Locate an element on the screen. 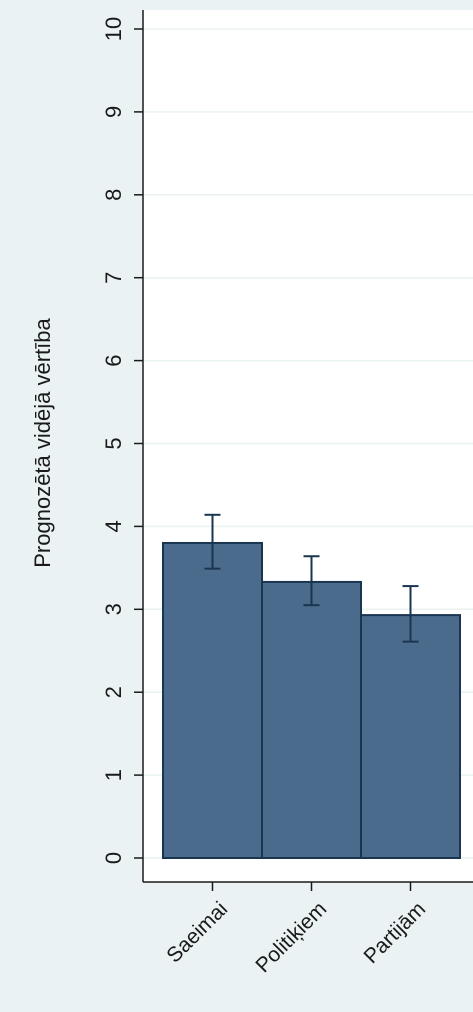 Image resolution: width=473 pixels, height=1012 pixels. y-tick-label: 9 is located at coordinates (113, 112).